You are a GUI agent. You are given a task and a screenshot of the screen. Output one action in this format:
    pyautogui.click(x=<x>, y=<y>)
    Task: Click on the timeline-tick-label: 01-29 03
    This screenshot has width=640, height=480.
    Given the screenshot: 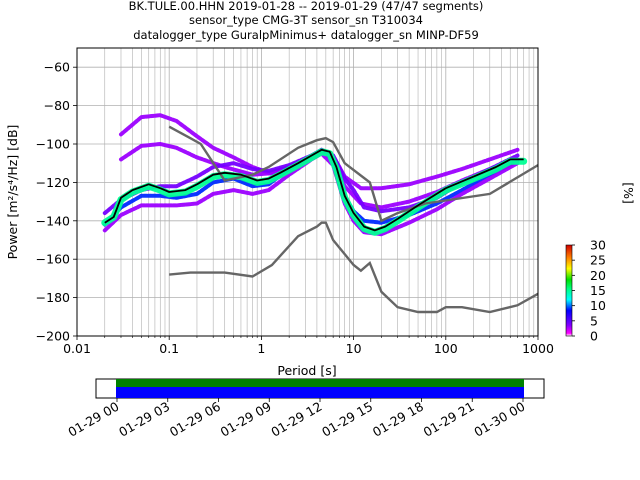 What is the action you would take?
    pyautogui.click(x=144, y=419)
    